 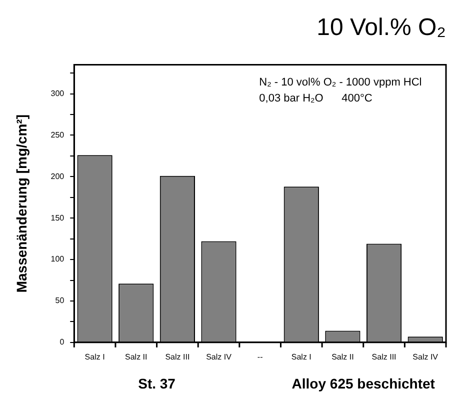 I want to click on y-axis-title: Massenänderung [mg/cm²], so click(x=21, y=203).